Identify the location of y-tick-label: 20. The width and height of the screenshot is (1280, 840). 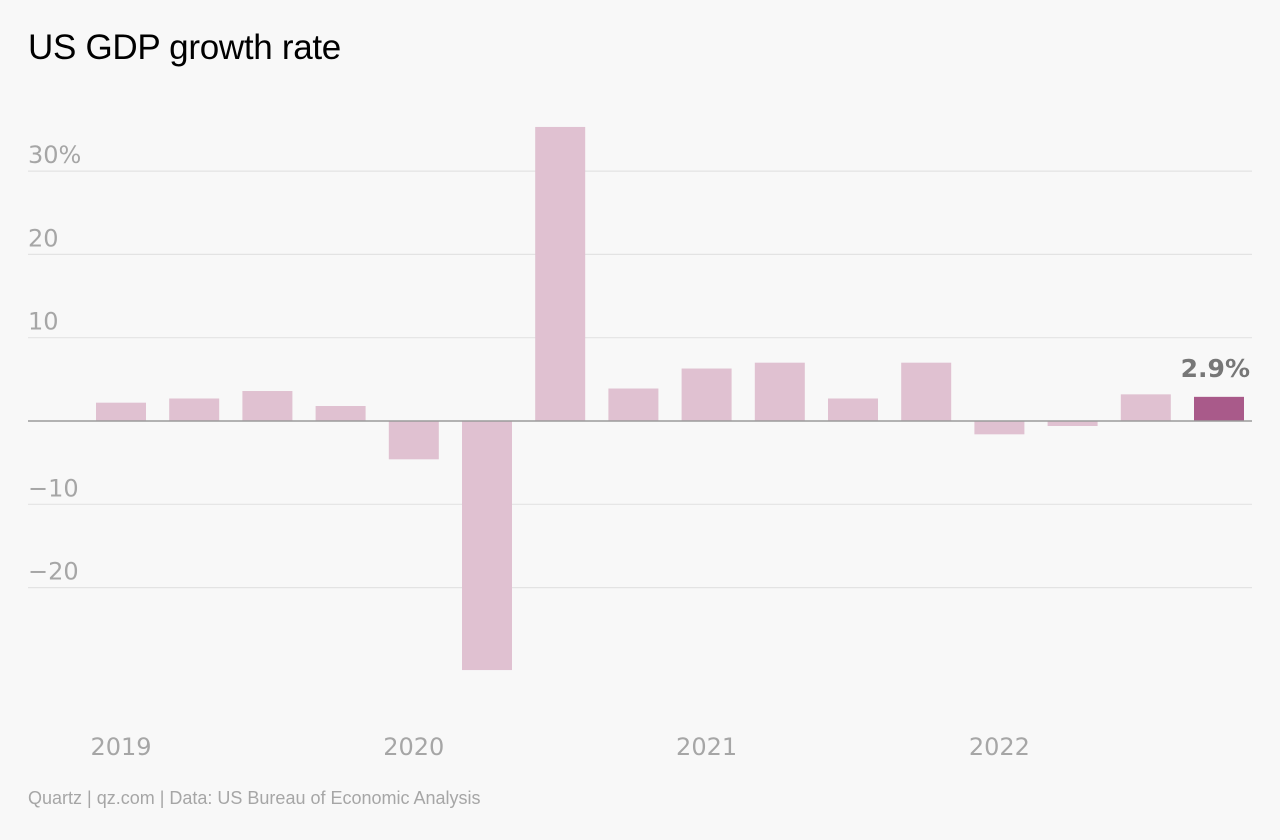
(43, 238).